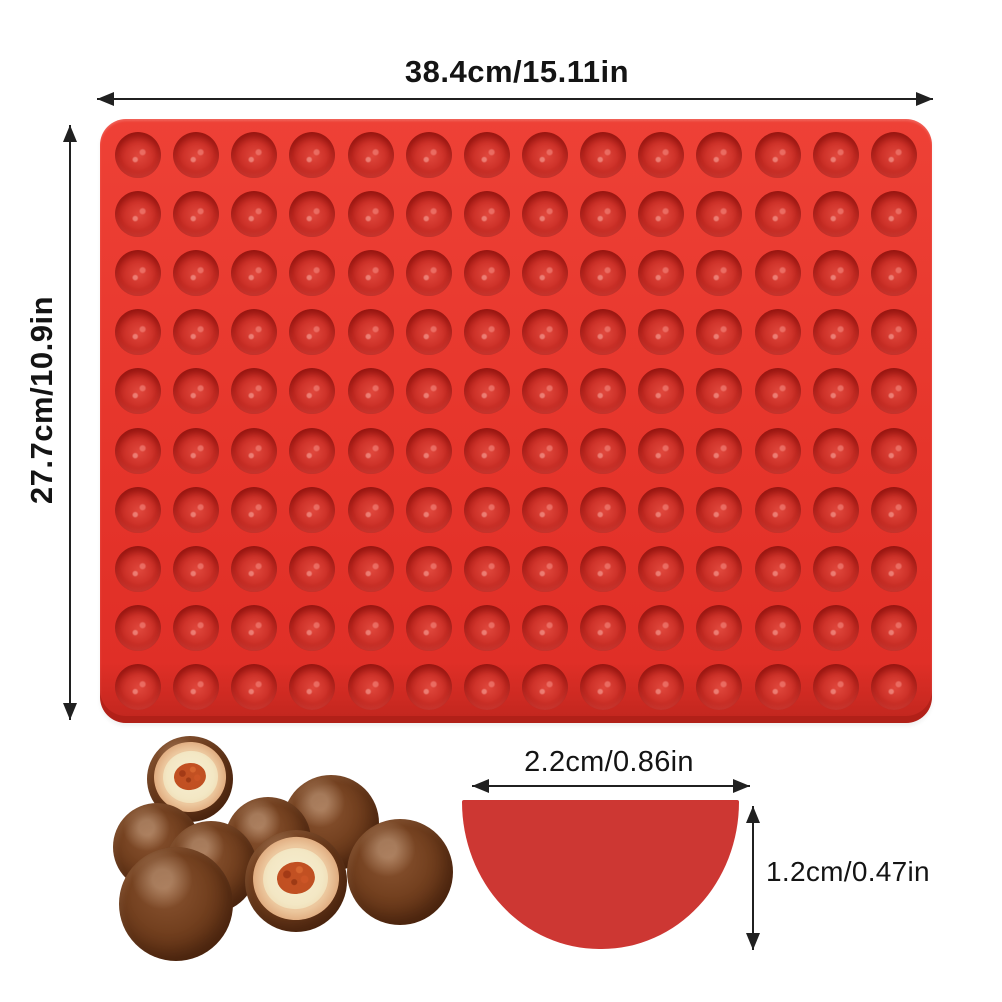 Image resolution: width=1002 pixels, height=1002 pixels. I want to click on chocolate-core, so click(190, 777).